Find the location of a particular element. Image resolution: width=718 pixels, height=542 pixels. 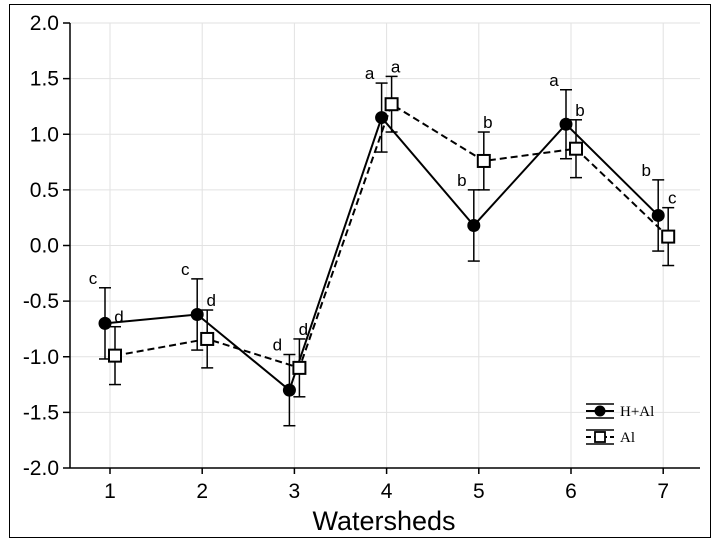

legend-label: H+Al is located at coordinates (637, 412).